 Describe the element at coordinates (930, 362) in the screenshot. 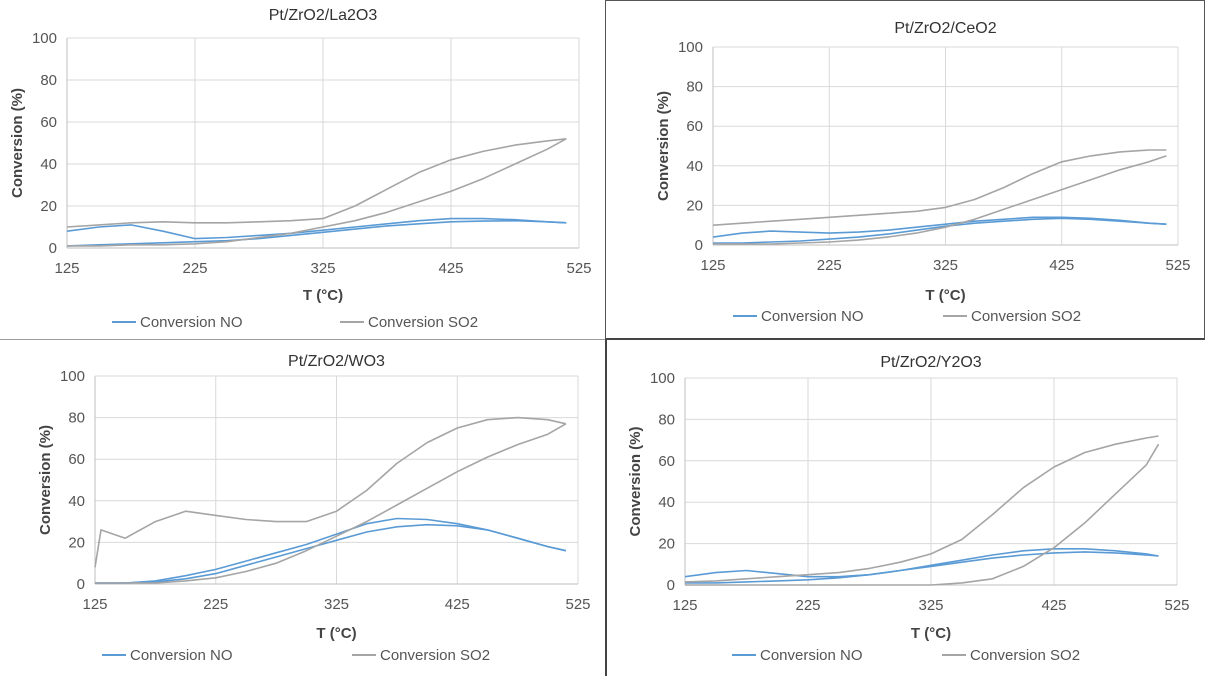

I see `chart-title: Pt/ZrO2/Y2O3` at that location.